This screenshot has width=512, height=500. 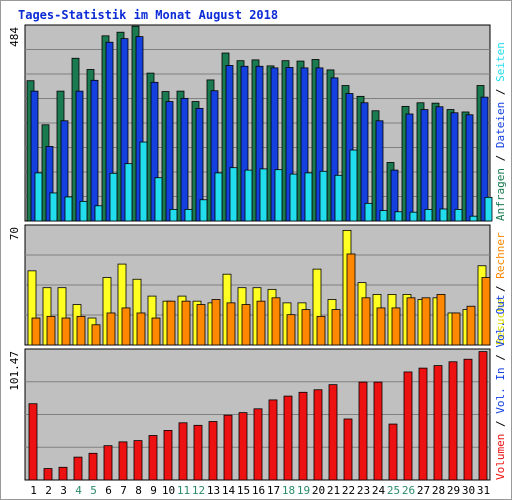 I want to click on day-label-7: 7, so click(x=123, y=490).